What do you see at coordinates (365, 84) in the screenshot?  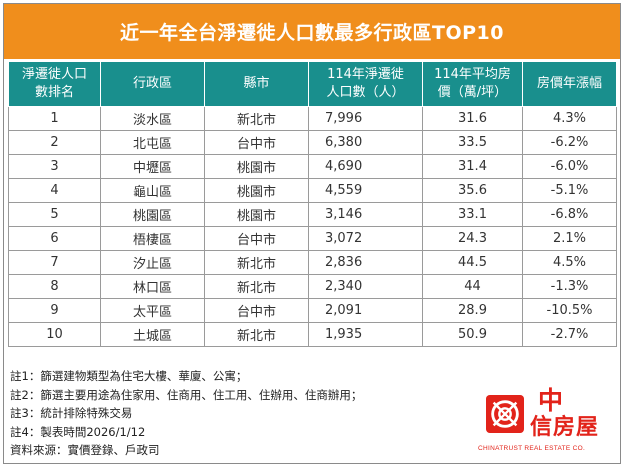 I see `header-migration: 114年淨遷徙 人口數（人）` at bounding box center [365, 84].